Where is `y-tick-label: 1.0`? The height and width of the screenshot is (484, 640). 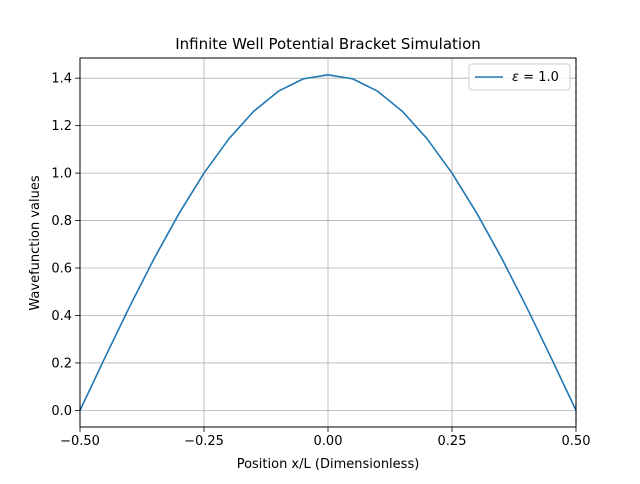 y-tick-label: 1.0 is located at coordinates (61, 174).